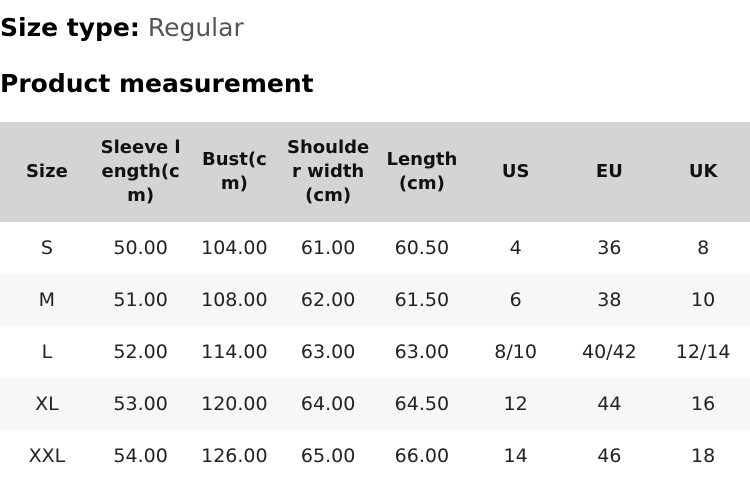 Image resolution: width=750 pixels, height=482 pixels. Describe the element at coordinates (234, 456) in the screenshot. I see `table-cell: 126.00` at that location.